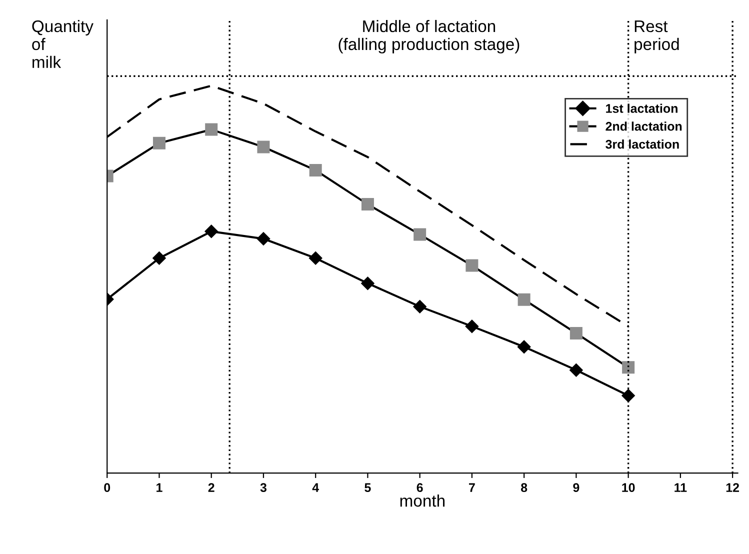 This screenshot has width=749, height=554. What do you see at coordinates (680, 487) in the screenshot?
I see `x-tick-label: 11` at bounding box center [680, 487].